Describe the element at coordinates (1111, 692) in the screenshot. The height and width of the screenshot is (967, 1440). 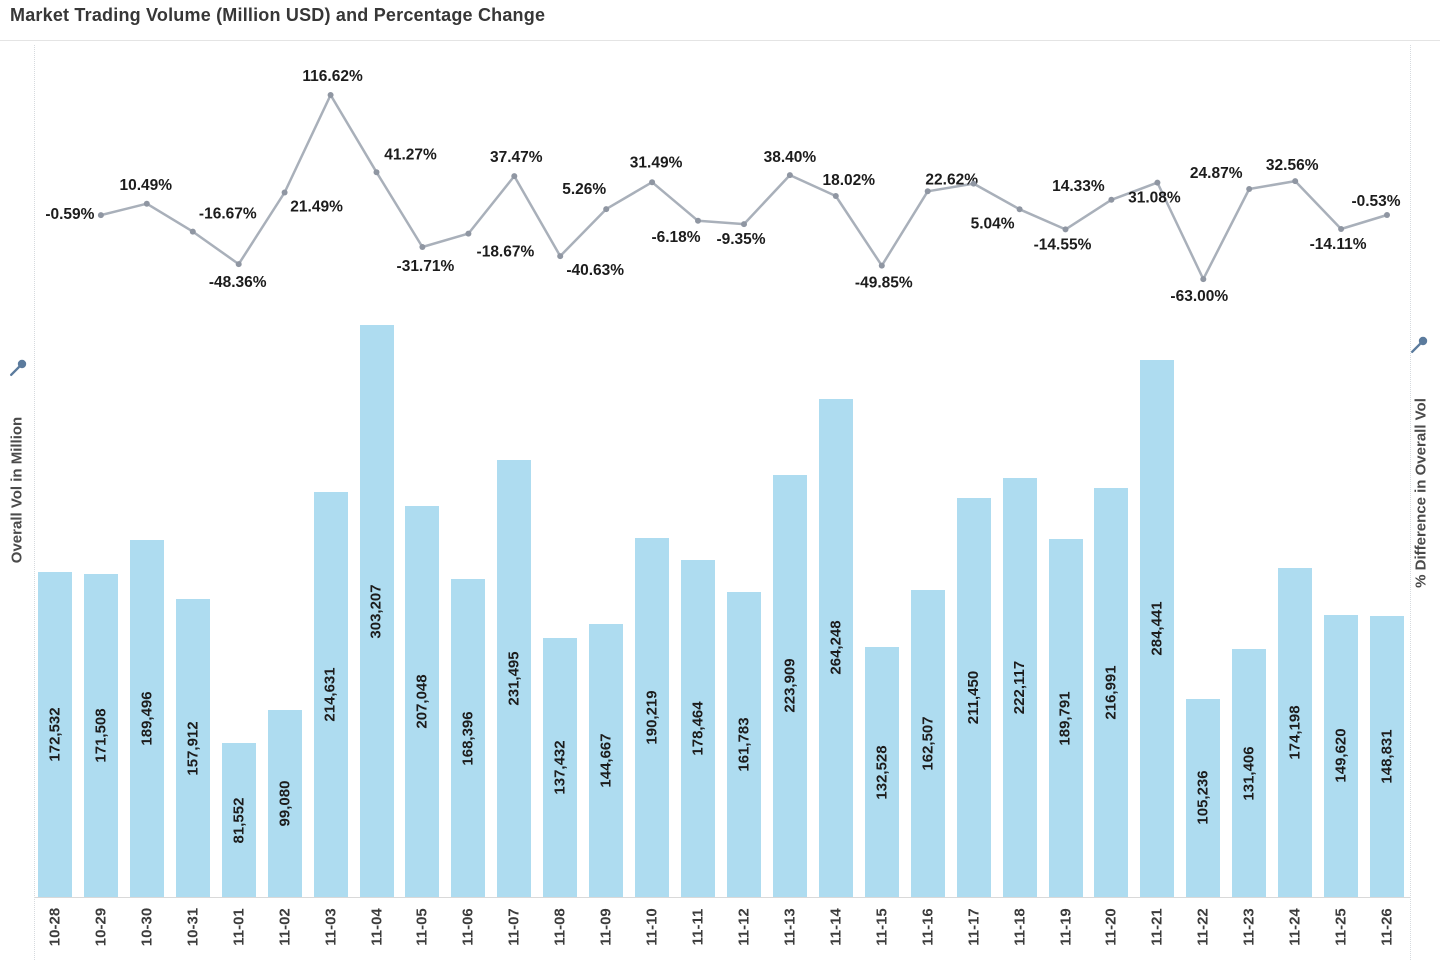
I see `volume-bar: 216,991` at that location.